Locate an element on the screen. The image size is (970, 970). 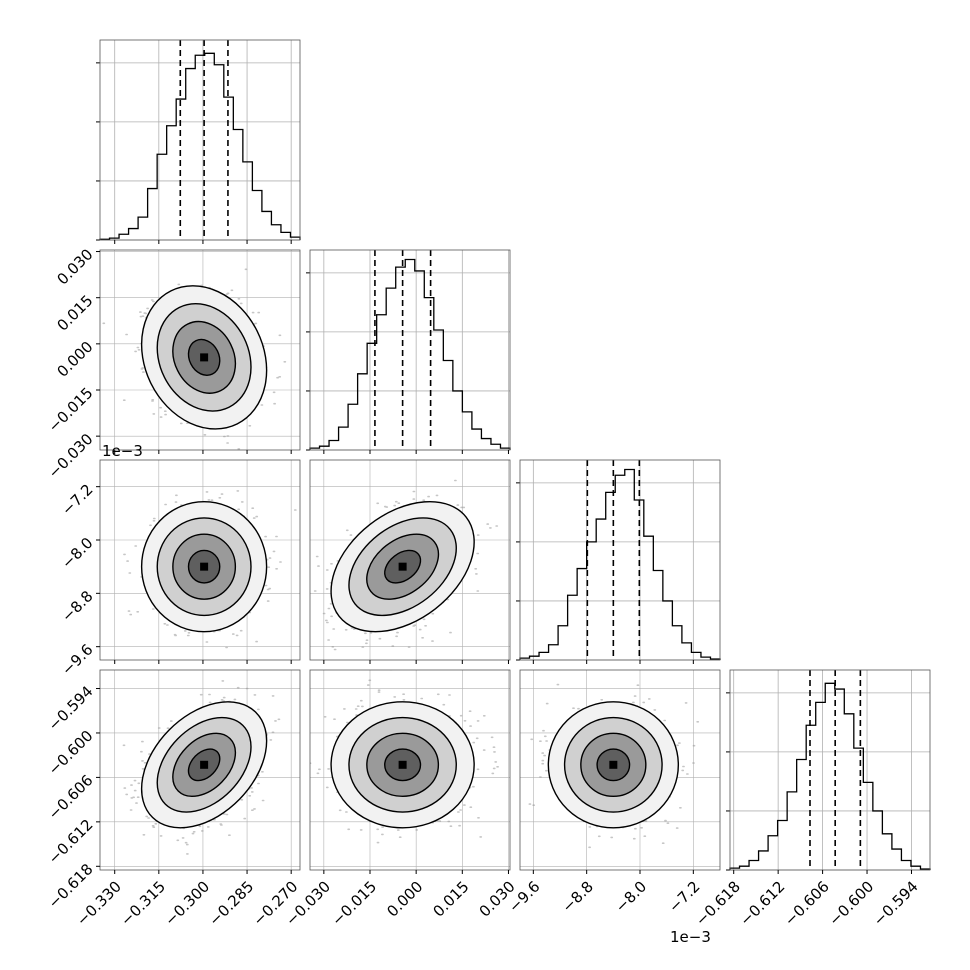
x-tick-label-0-2: −0.300 is located at coordinates (187, 904).